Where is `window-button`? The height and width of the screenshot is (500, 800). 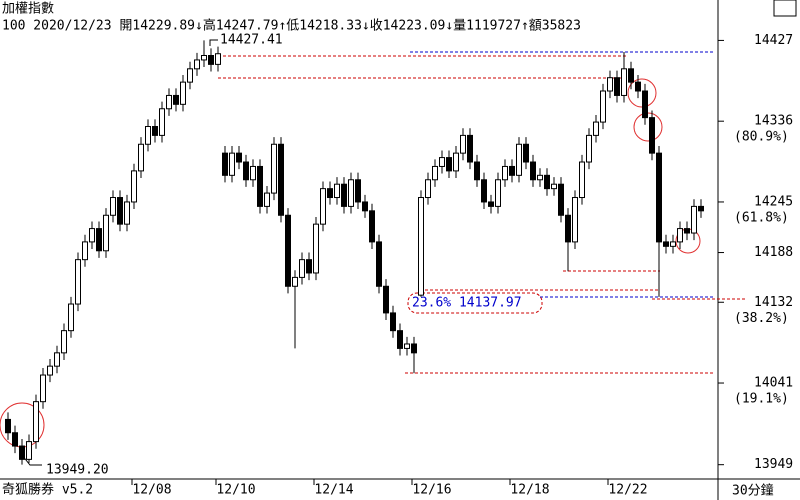 window-button is located at coordinates (785, 8).